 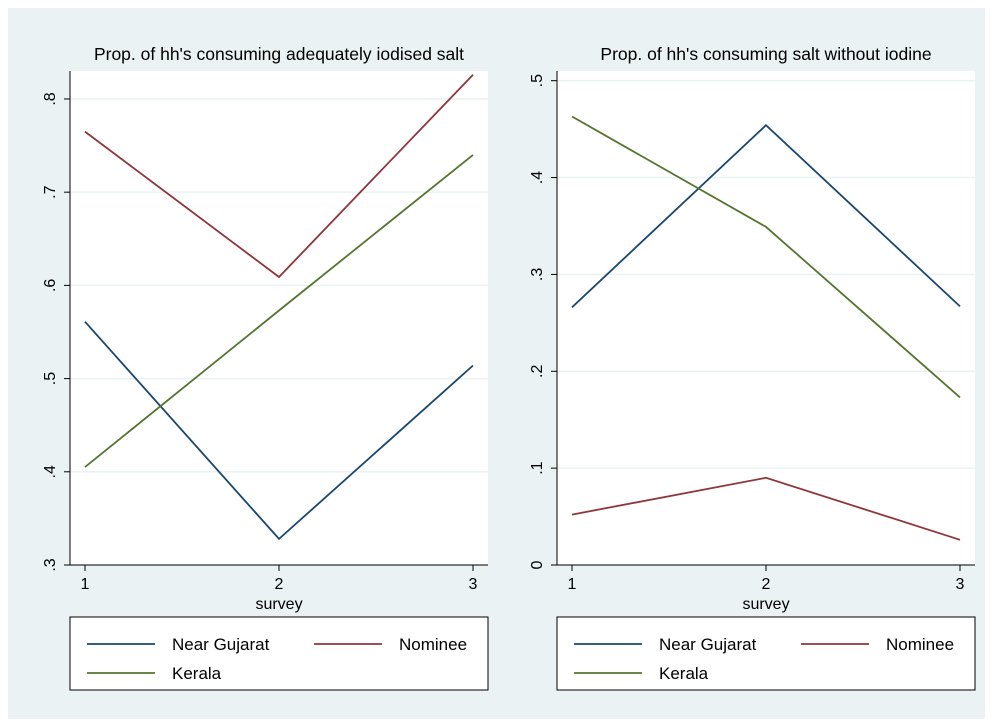 I want to click on y-tick-label: .6, so click(x=50, y=285).